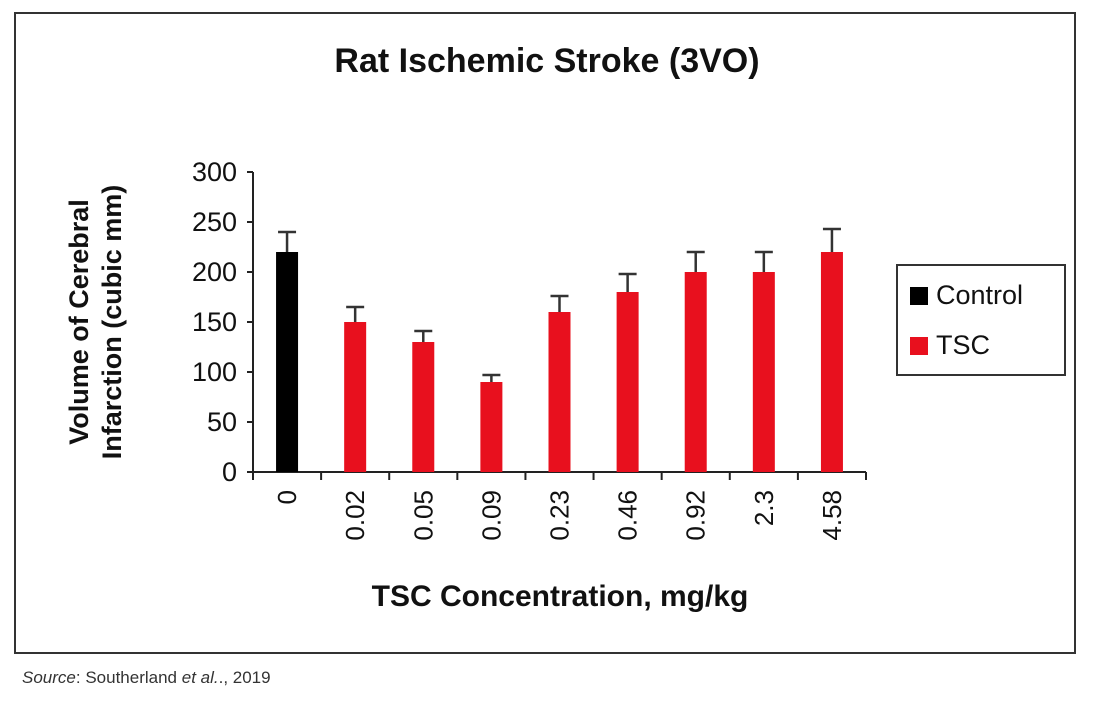 The height and width of the screenshot is (704, 1094). Describe the element at coordinates (832, 515) in the screenshot. I see `x-tick-label: 4.58` at that location.